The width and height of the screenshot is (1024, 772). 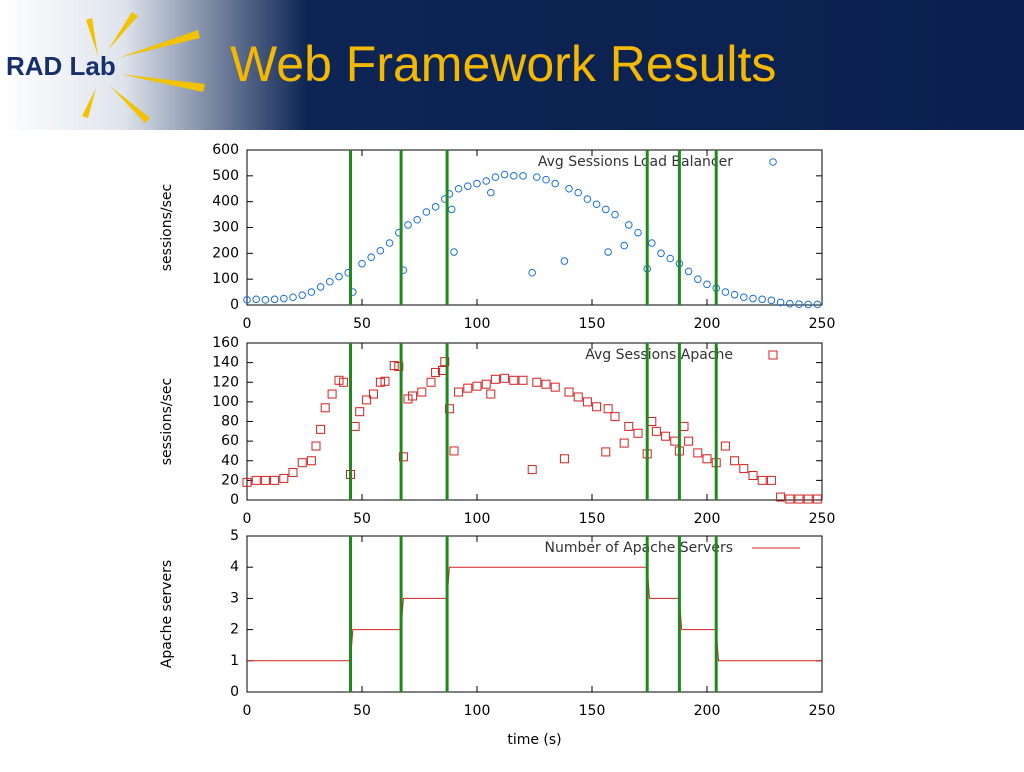 What do you see at coordinates (773, 355) in the screenshot?
I see `legend-marker` at bounding box center [773, 355].